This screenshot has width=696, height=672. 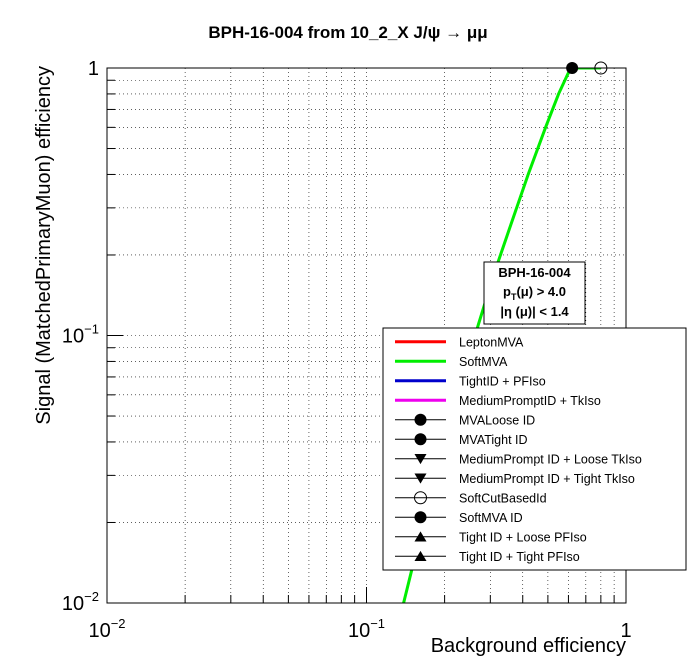 I want to click on legend-entry: TightID + PFIso, so click(x=470, y=381).